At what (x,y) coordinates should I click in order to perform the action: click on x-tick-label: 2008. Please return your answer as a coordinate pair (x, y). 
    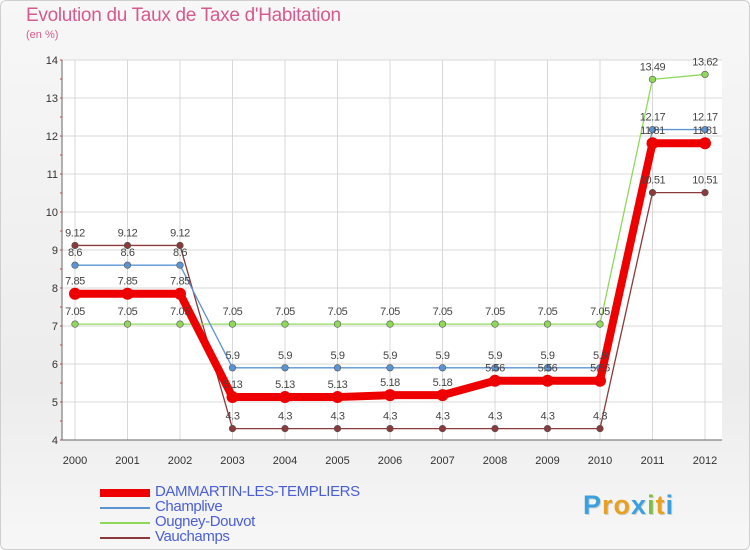
    Looking at the image, I should click on (495, 461).